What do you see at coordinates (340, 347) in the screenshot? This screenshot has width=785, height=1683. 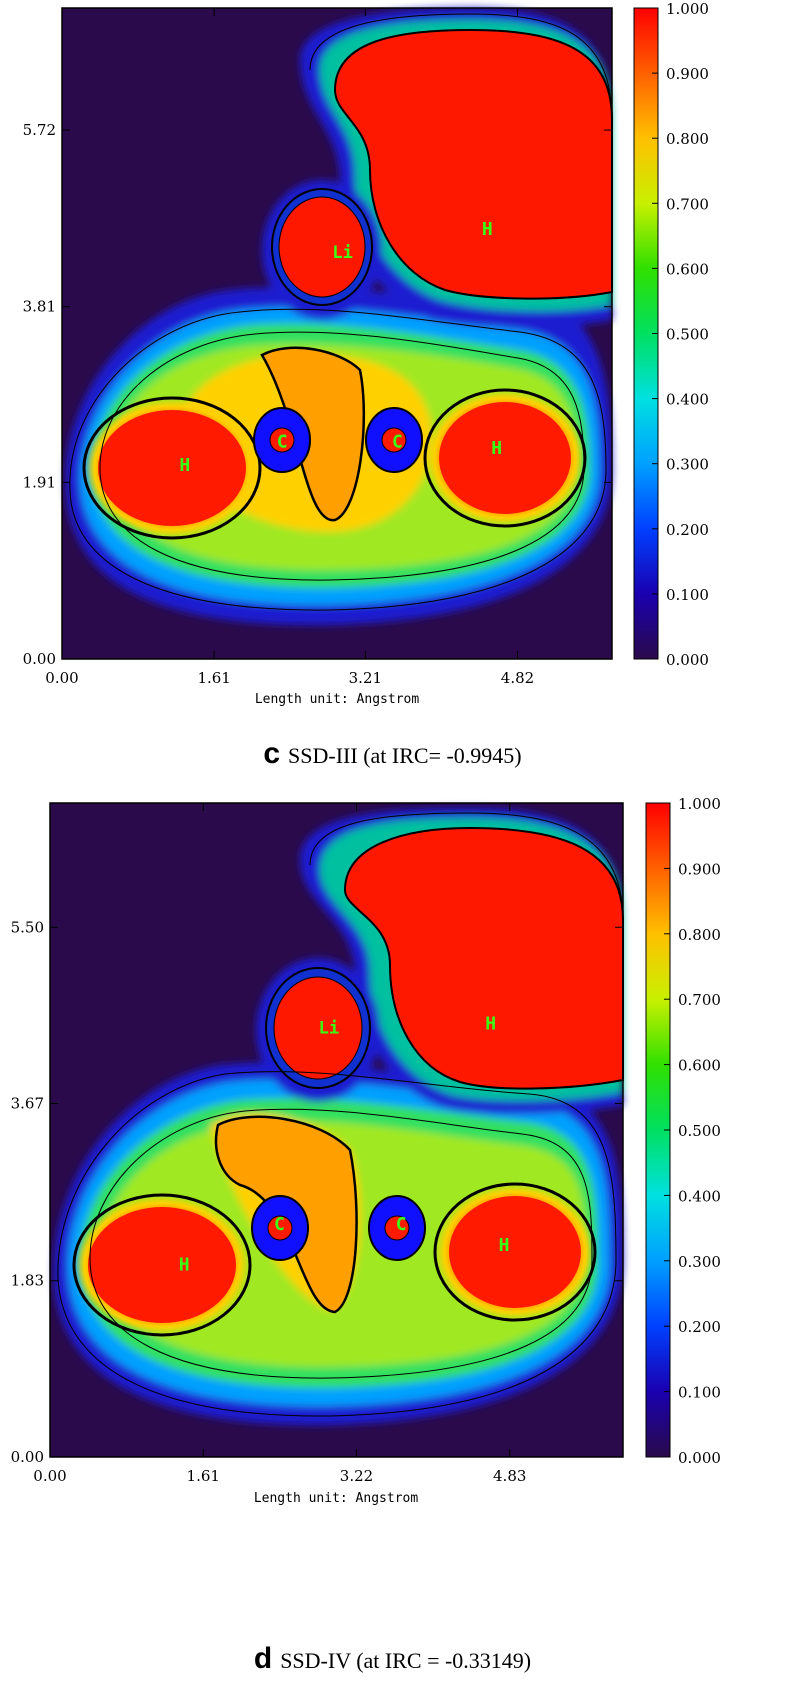 I see `atom-labels-c: Li H C C H H` at bounding box center [340, 347].